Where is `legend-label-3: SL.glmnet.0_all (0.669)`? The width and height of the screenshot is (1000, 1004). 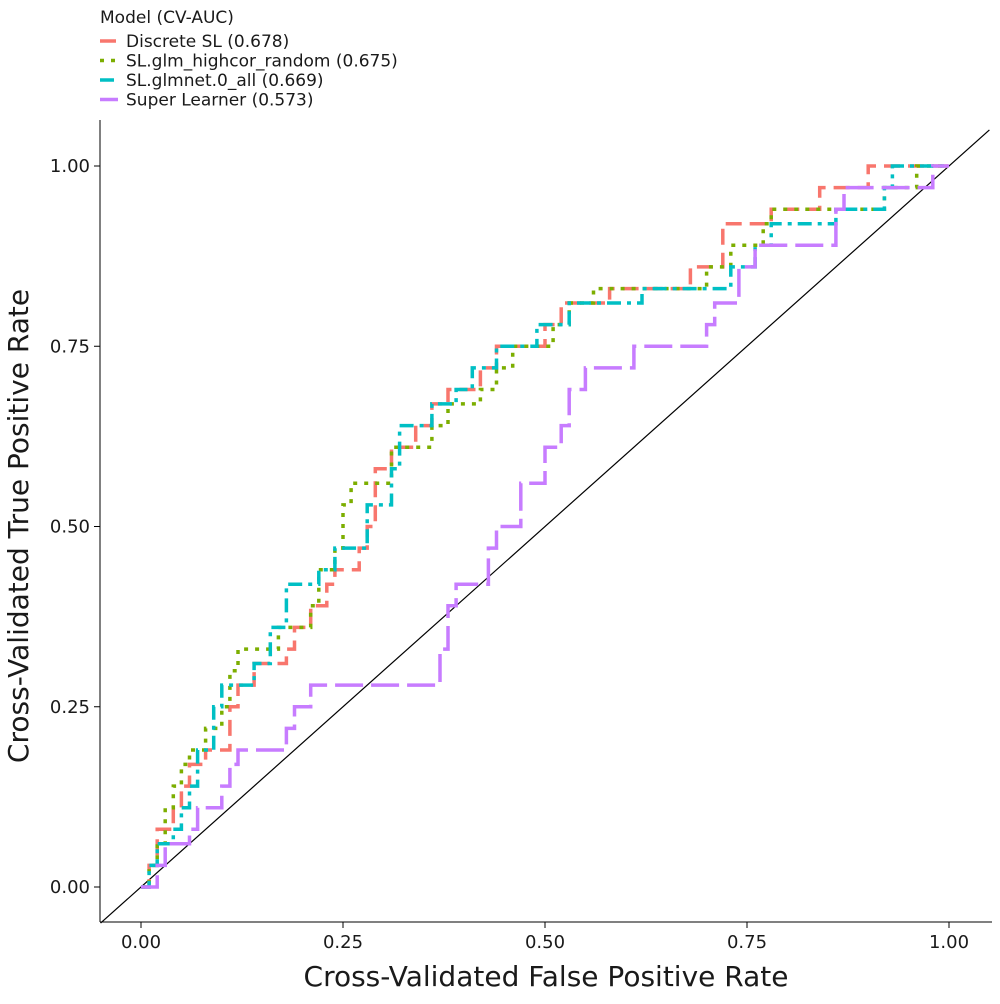 legend-label-3: SL.glmnet.0_all (0.669) is located at coordinates (225, 81).